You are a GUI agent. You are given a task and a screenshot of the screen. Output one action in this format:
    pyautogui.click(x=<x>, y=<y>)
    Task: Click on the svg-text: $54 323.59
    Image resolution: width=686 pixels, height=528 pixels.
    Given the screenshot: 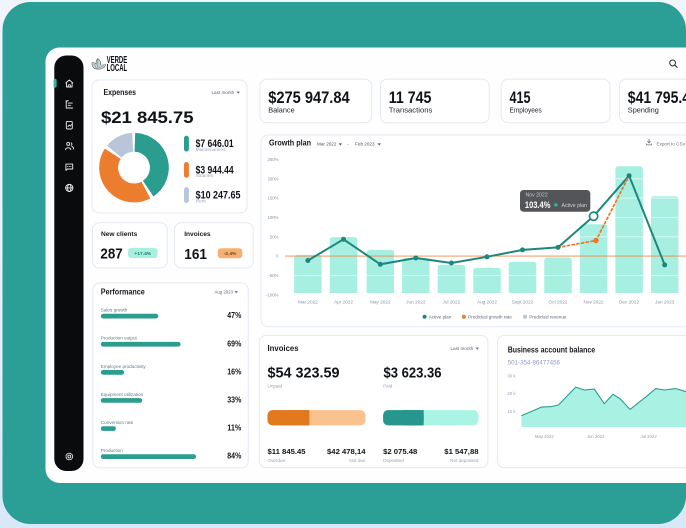 What is the action you would take?
    pyautogui.click(x=304, y=373)
    